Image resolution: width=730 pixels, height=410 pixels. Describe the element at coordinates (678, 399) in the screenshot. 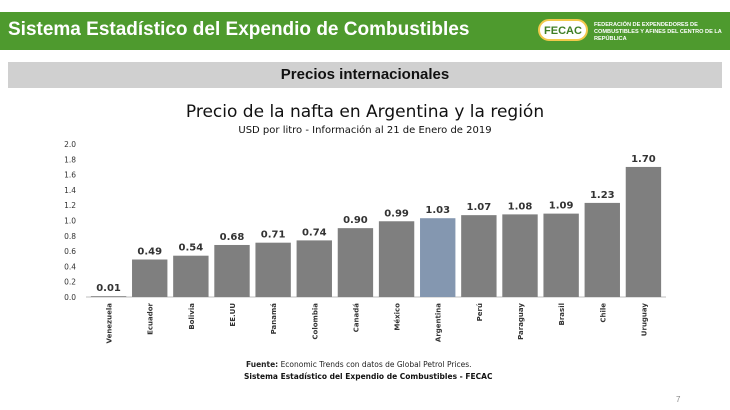

I see `page-number: 7` at that location.